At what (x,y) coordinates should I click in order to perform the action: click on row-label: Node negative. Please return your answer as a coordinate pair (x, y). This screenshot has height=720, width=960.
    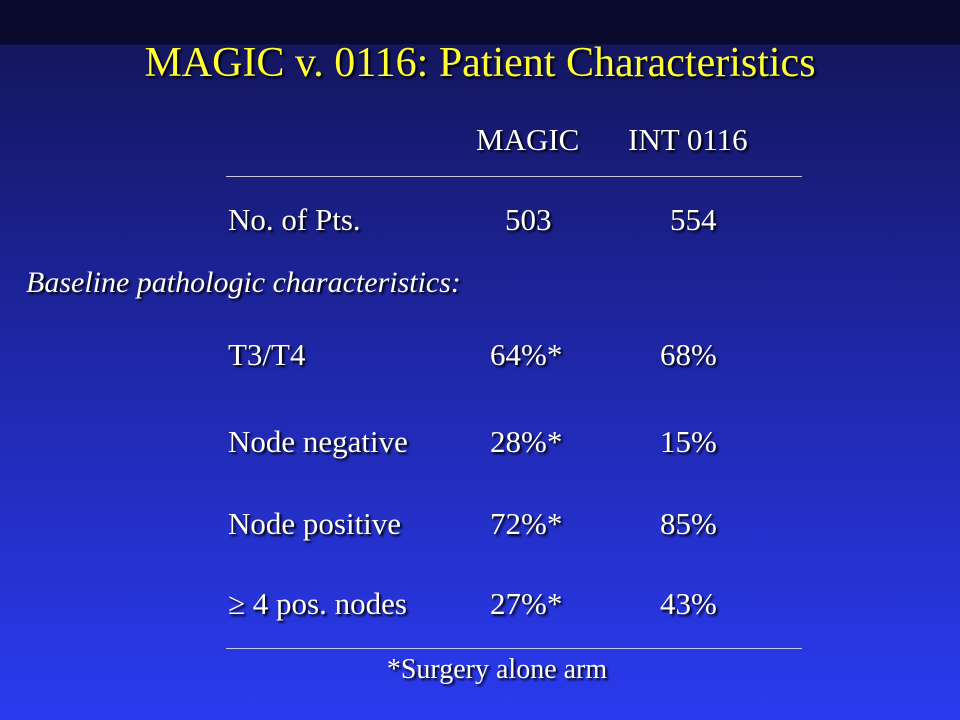
    Looking at the image, I should click on (318, 441).